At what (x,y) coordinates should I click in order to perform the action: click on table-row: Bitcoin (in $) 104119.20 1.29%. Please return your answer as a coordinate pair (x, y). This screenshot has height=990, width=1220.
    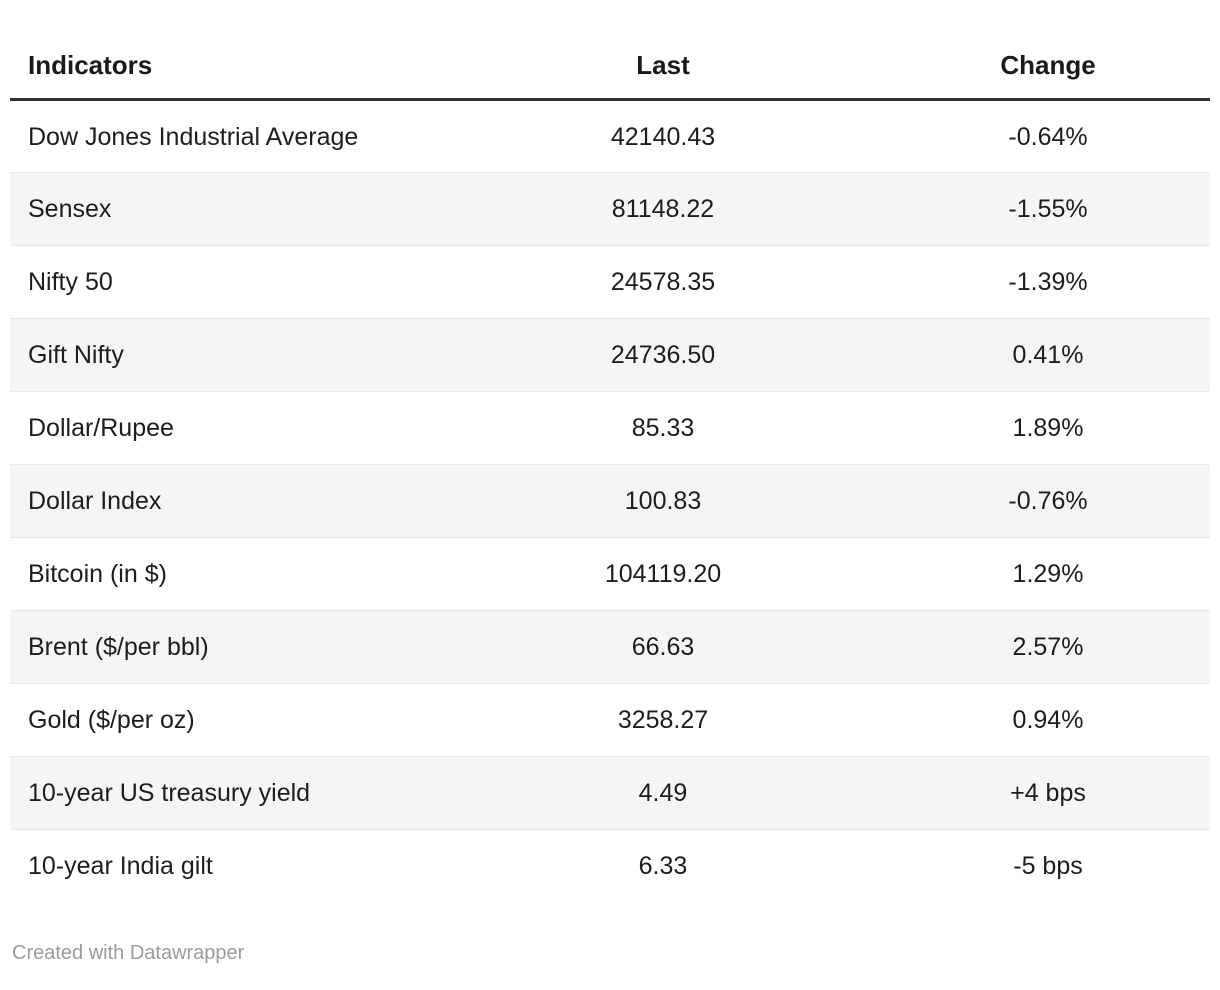
    Looking at the image, I should click on (610, 574).